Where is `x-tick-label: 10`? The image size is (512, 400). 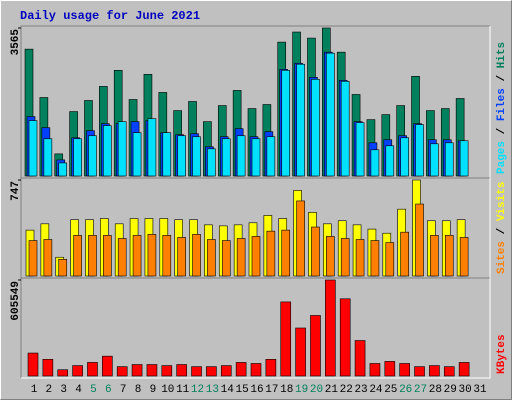 x-tick-label: 10 is located at coordinates (167, 390).